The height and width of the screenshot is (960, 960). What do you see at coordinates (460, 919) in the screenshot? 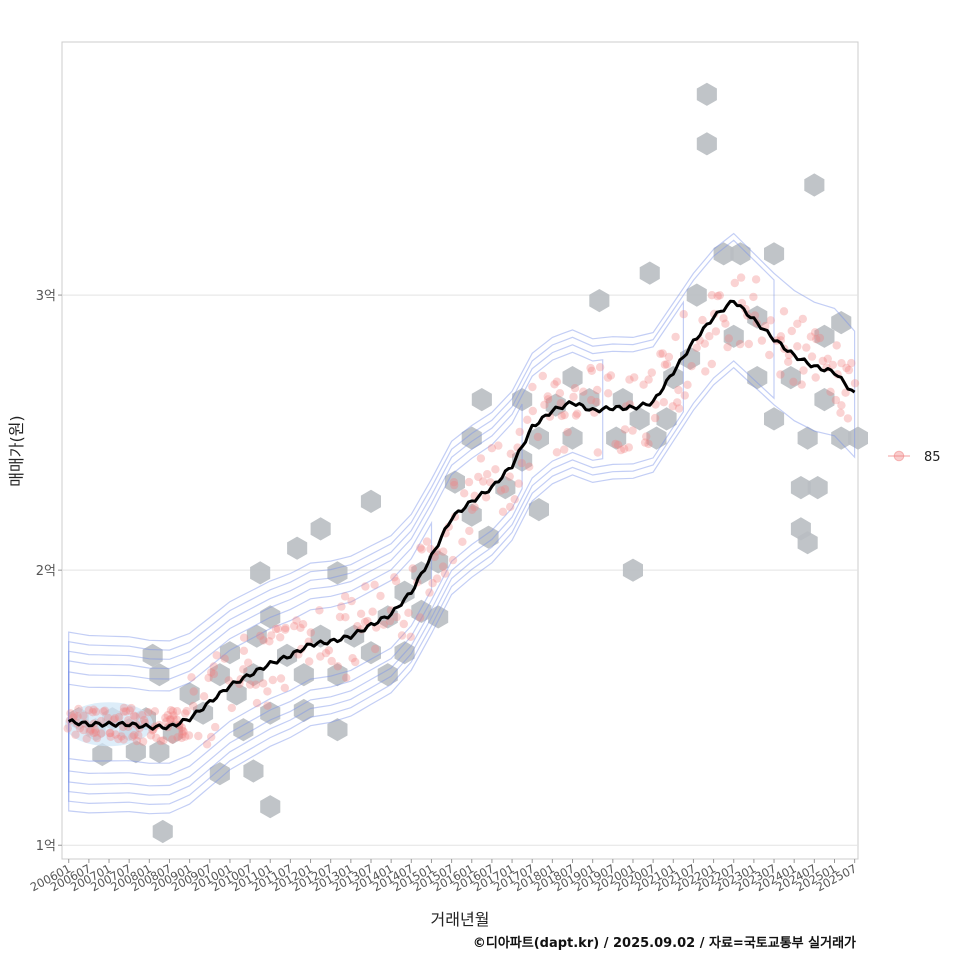
I see `x-axis-title: 거래년월` at bounding box center [460, 919].